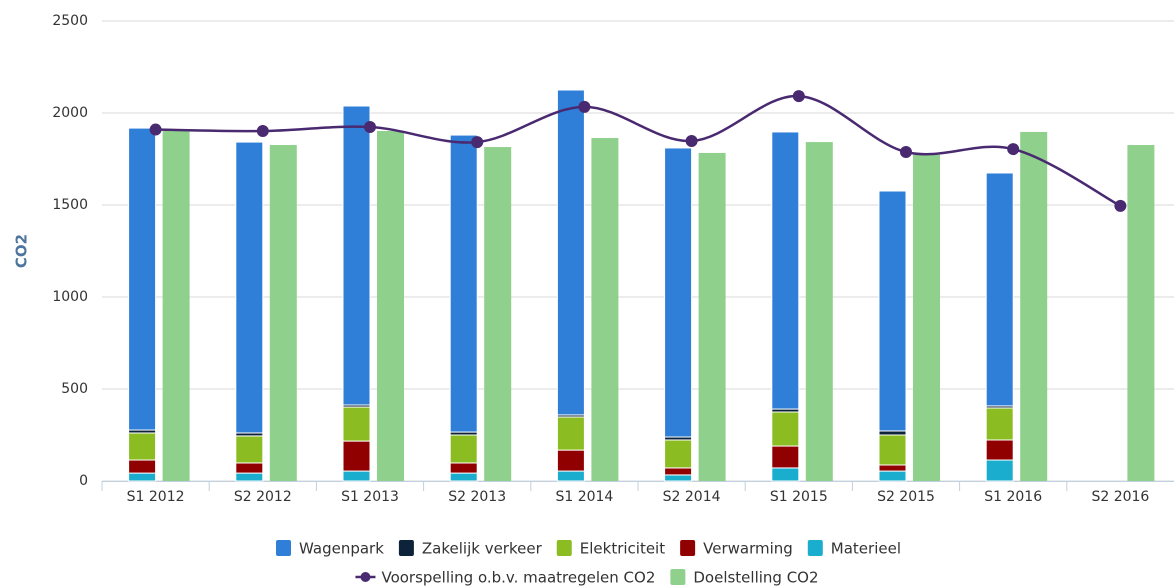 Image resolution: width=1174 pixels, height=588 pixels. Describe the element at coordinates (866, 549) in the screenshot. I see `legend-label: Materieel` at that location.